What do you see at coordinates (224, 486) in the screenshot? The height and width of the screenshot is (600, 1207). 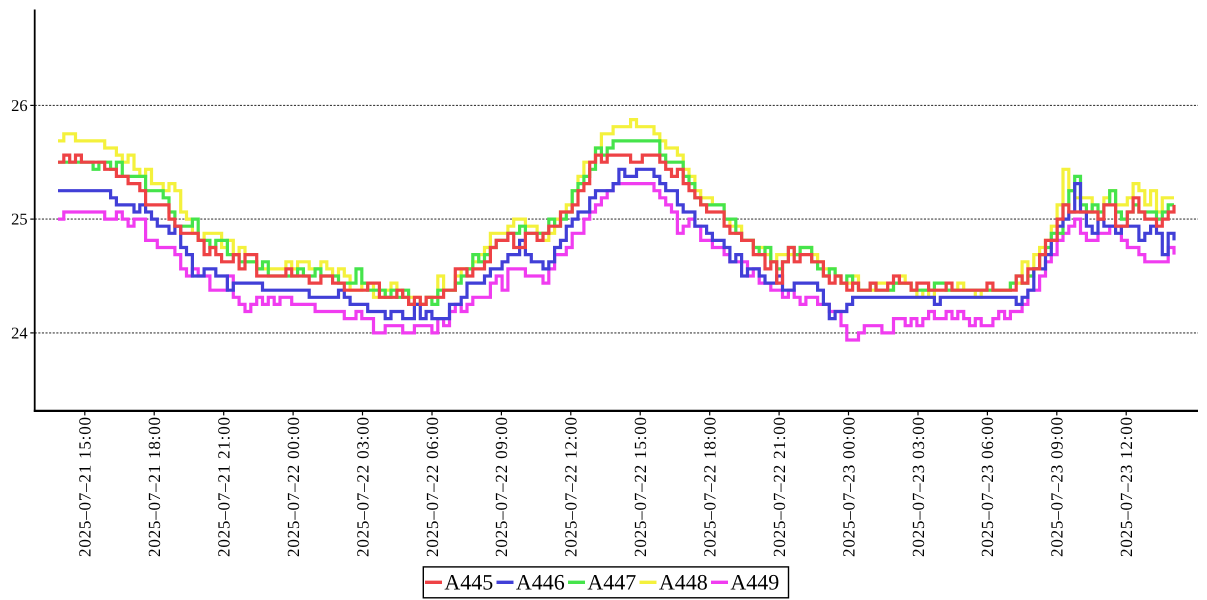 I see `svg-text: 2025–07–21 21:00` at bounding box center [224, 486].